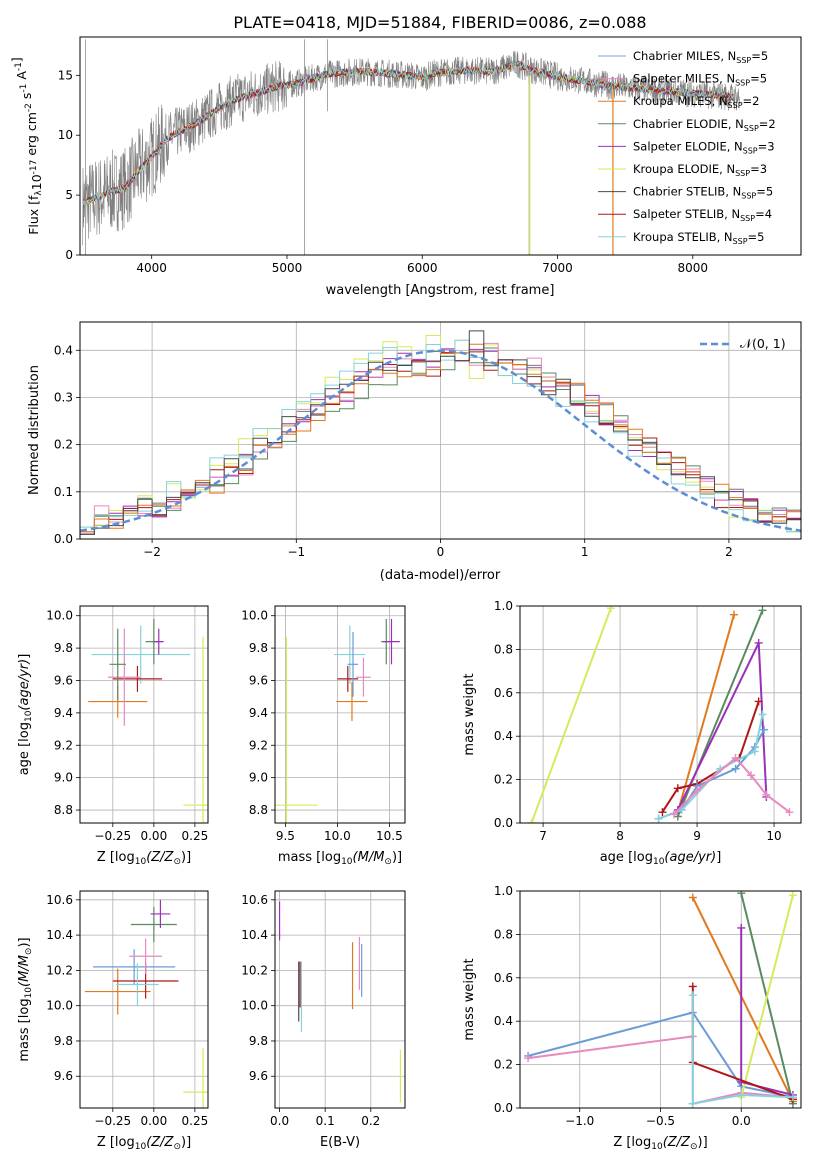  I want to click on x-axis-label: (data-model)/error, so click(440, 575).